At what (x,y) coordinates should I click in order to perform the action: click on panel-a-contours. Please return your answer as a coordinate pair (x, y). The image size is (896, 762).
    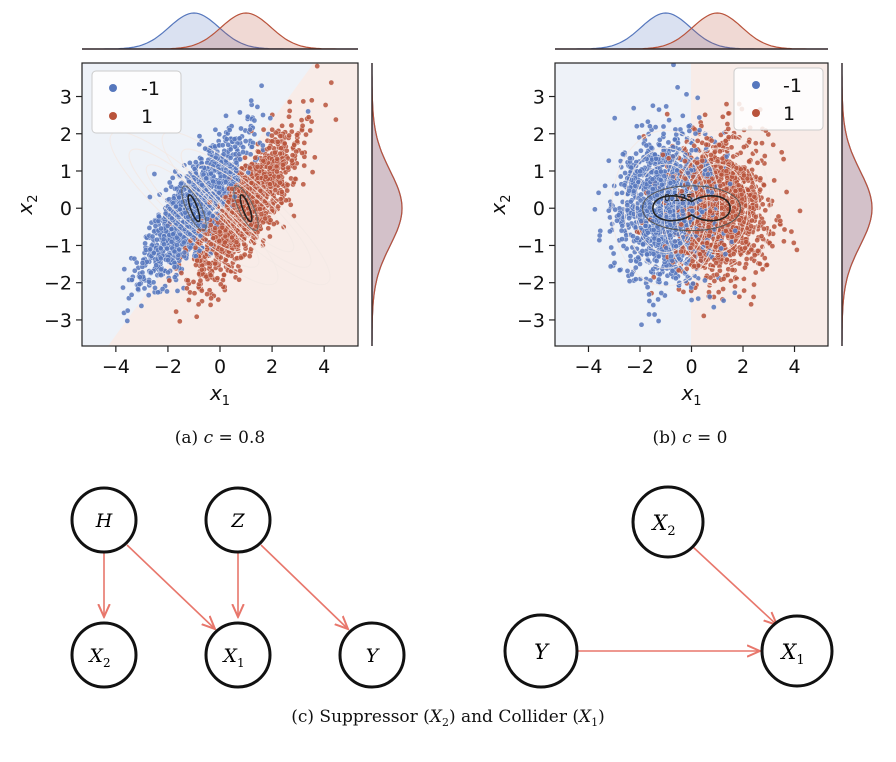
    Looking at the image, I should click on (220, 208).